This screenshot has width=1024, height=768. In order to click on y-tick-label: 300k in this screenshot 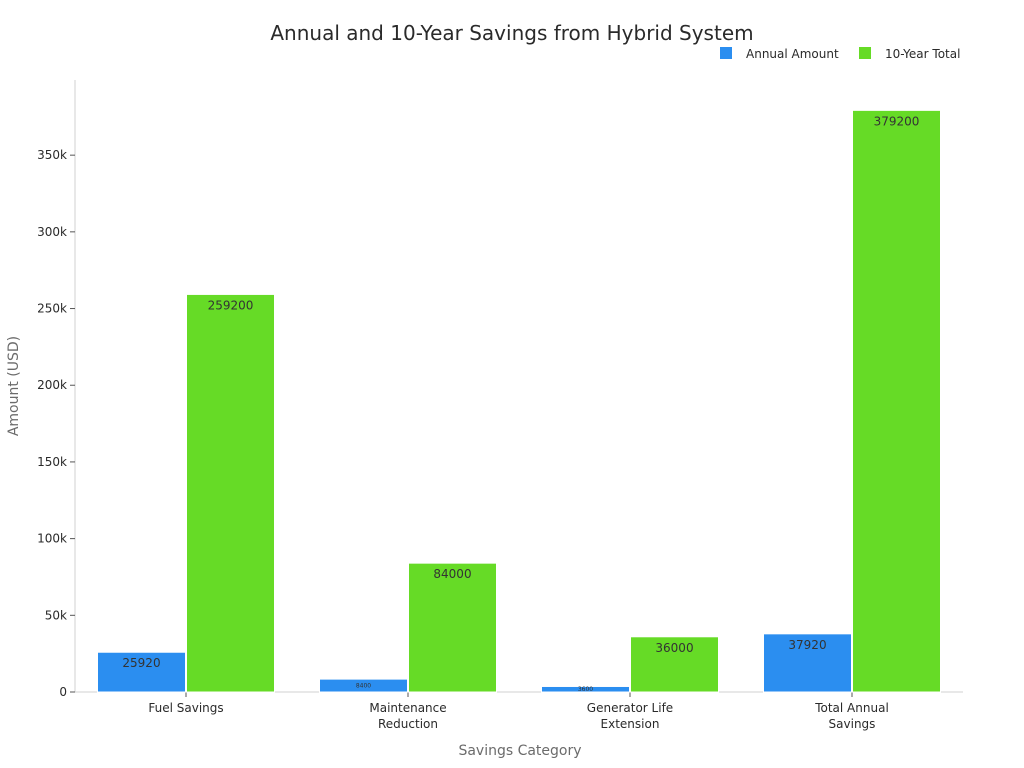, I will do `click(52, 232)`.